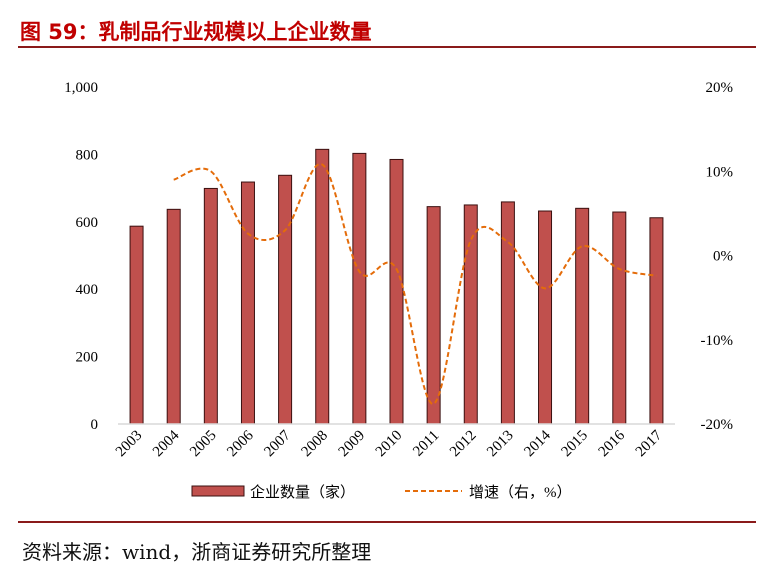 This screenshot has width=774, height=586. I want to click on bar-2014, so click(545, 317).